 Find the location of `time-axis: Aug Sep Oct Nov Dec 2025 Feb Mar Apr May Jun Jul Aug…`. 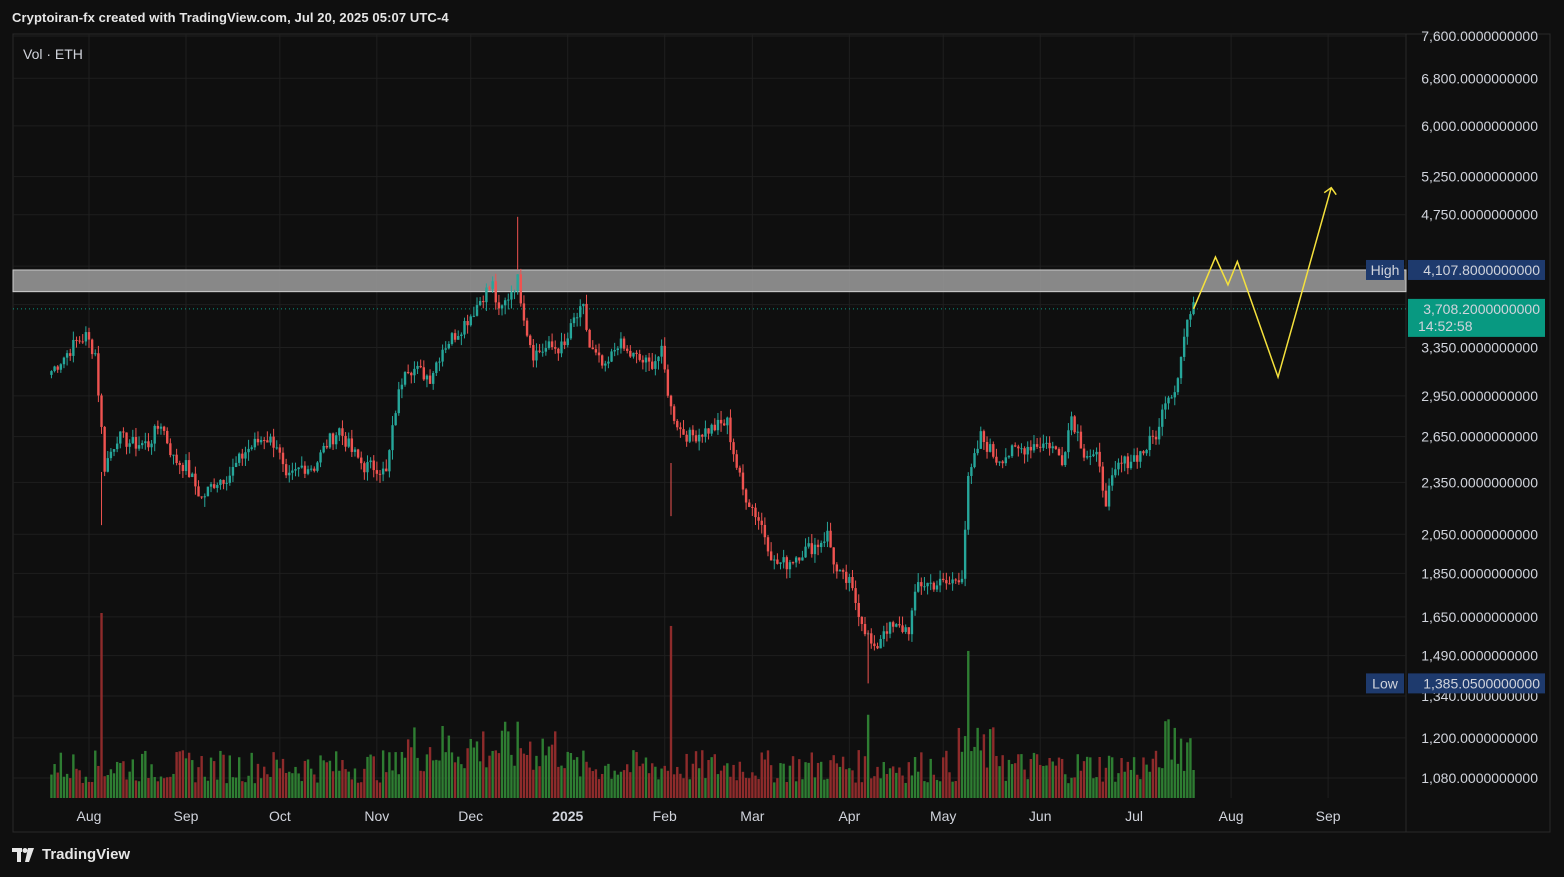

time-axis: Aug Sep Oct Nov Dec 2025 Feb Mar Apr May Jun Jul Aug… is located at coordinates (709, 816).